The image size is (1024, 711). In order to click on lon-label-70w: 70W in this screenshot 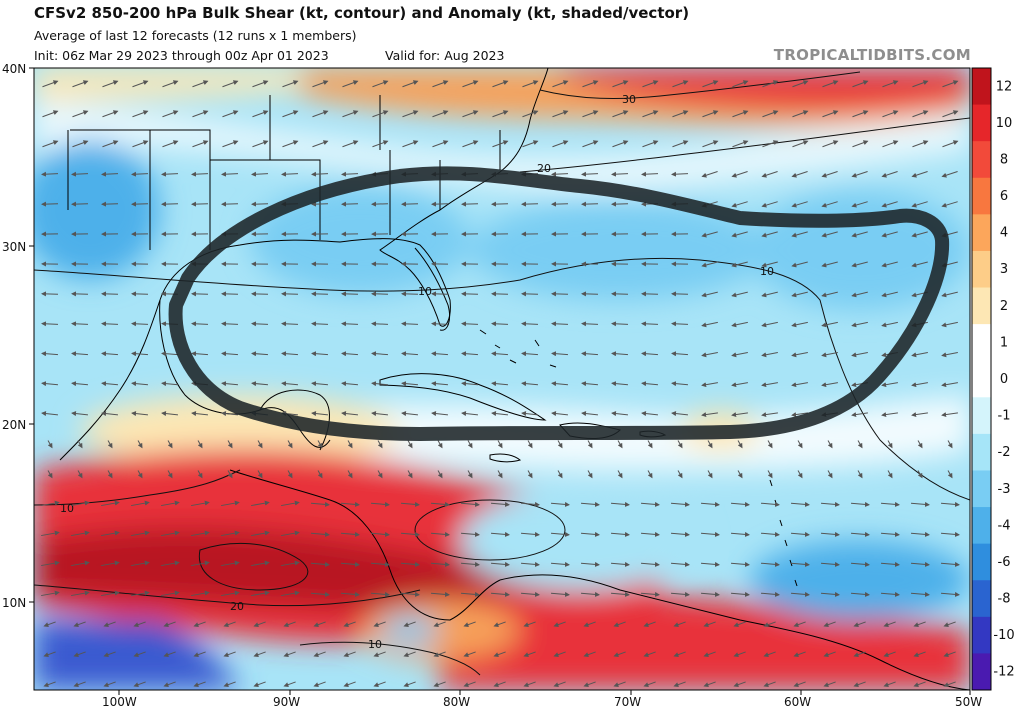, I will do `click(627, 702)`.